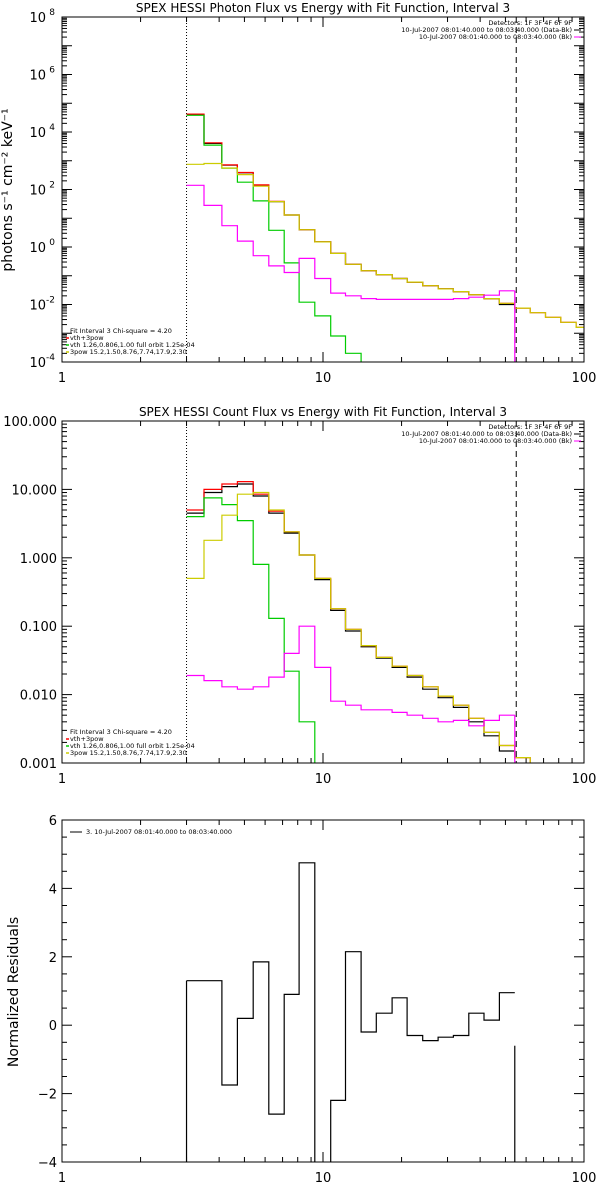 This screenshot has height=1200, width=600. Describe the element at coordinates (14, 992) in the screenshot. I see `y-axis-label: Normalized Residuals` at that location.